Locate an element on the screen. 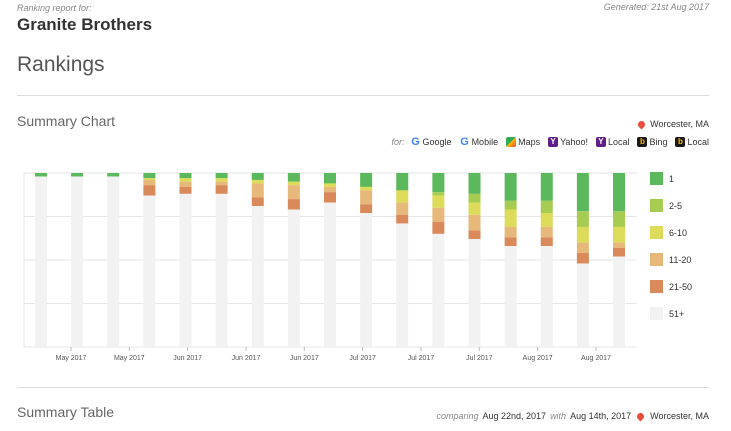 The image size is (731, 431). chart-location: Worcester, MA is located at coordinates (672, 124).